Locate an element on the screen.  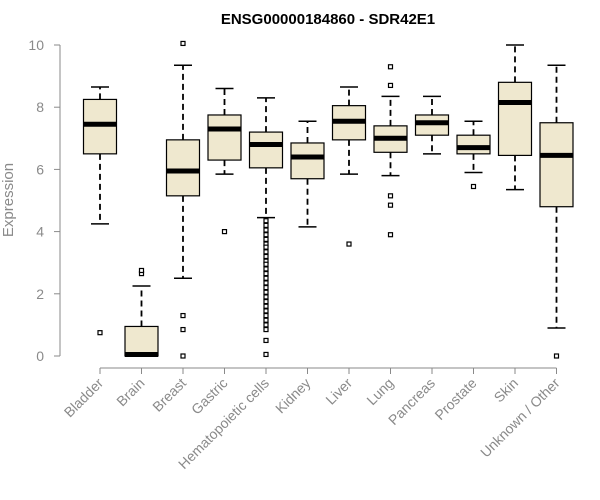
y-axis-label: Expression is located at coordinates (8, 200).